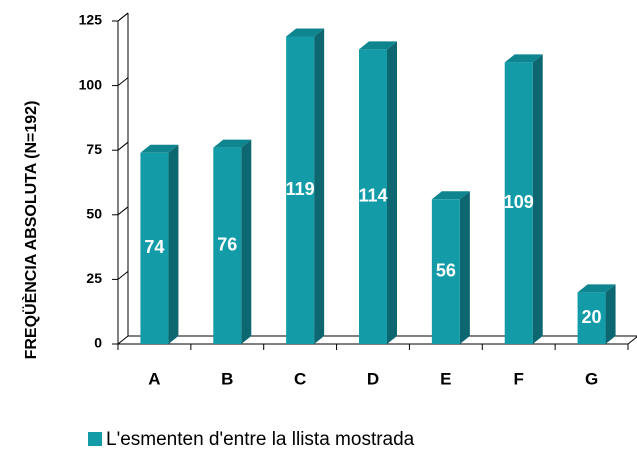 This screenshot has height=468, width=637. What do you see at coordinates (94, 278) in the screenshot?
I see `y-tick-label: 25` at bounding box center [94, 278].